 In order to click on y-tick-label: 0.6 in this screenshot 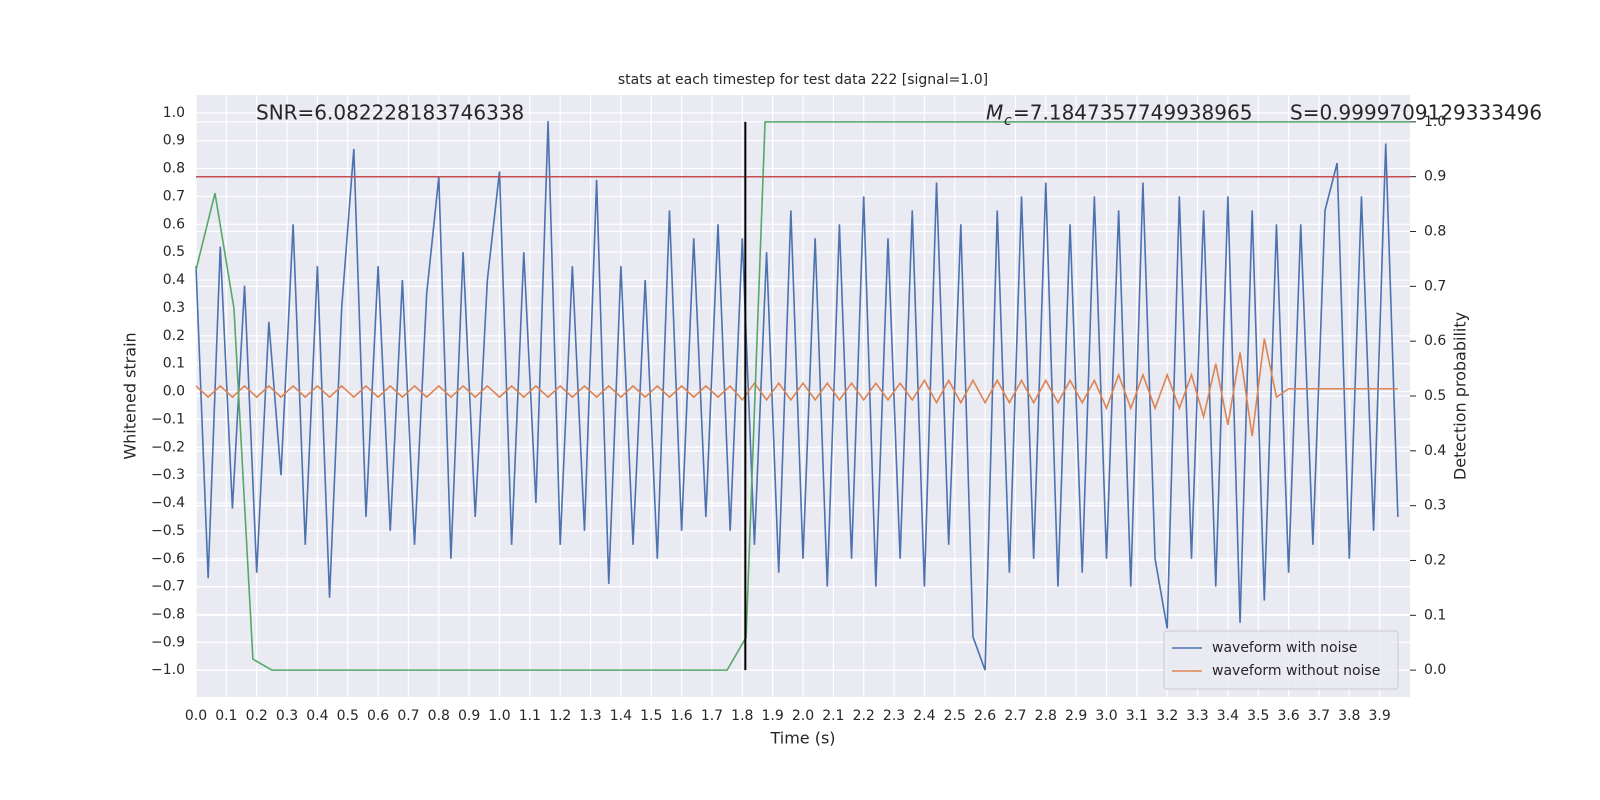, I will do `click(174, 224)`.